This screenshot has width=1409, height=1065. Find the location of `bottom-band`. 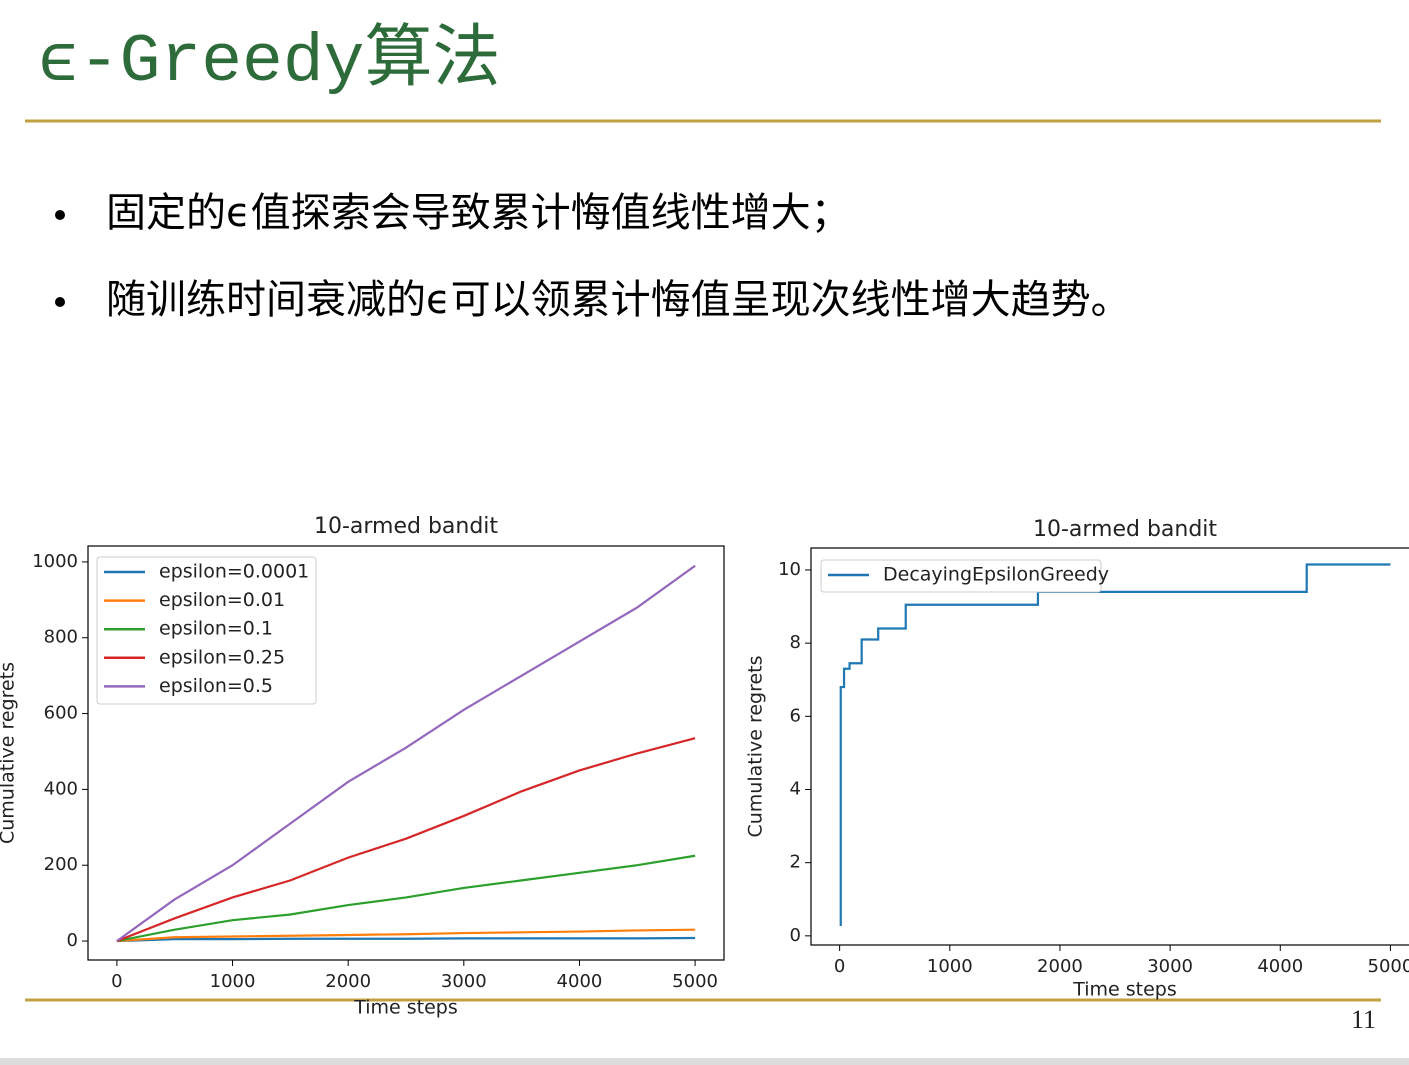

bottom-band is located at coordinates (704, 1061).